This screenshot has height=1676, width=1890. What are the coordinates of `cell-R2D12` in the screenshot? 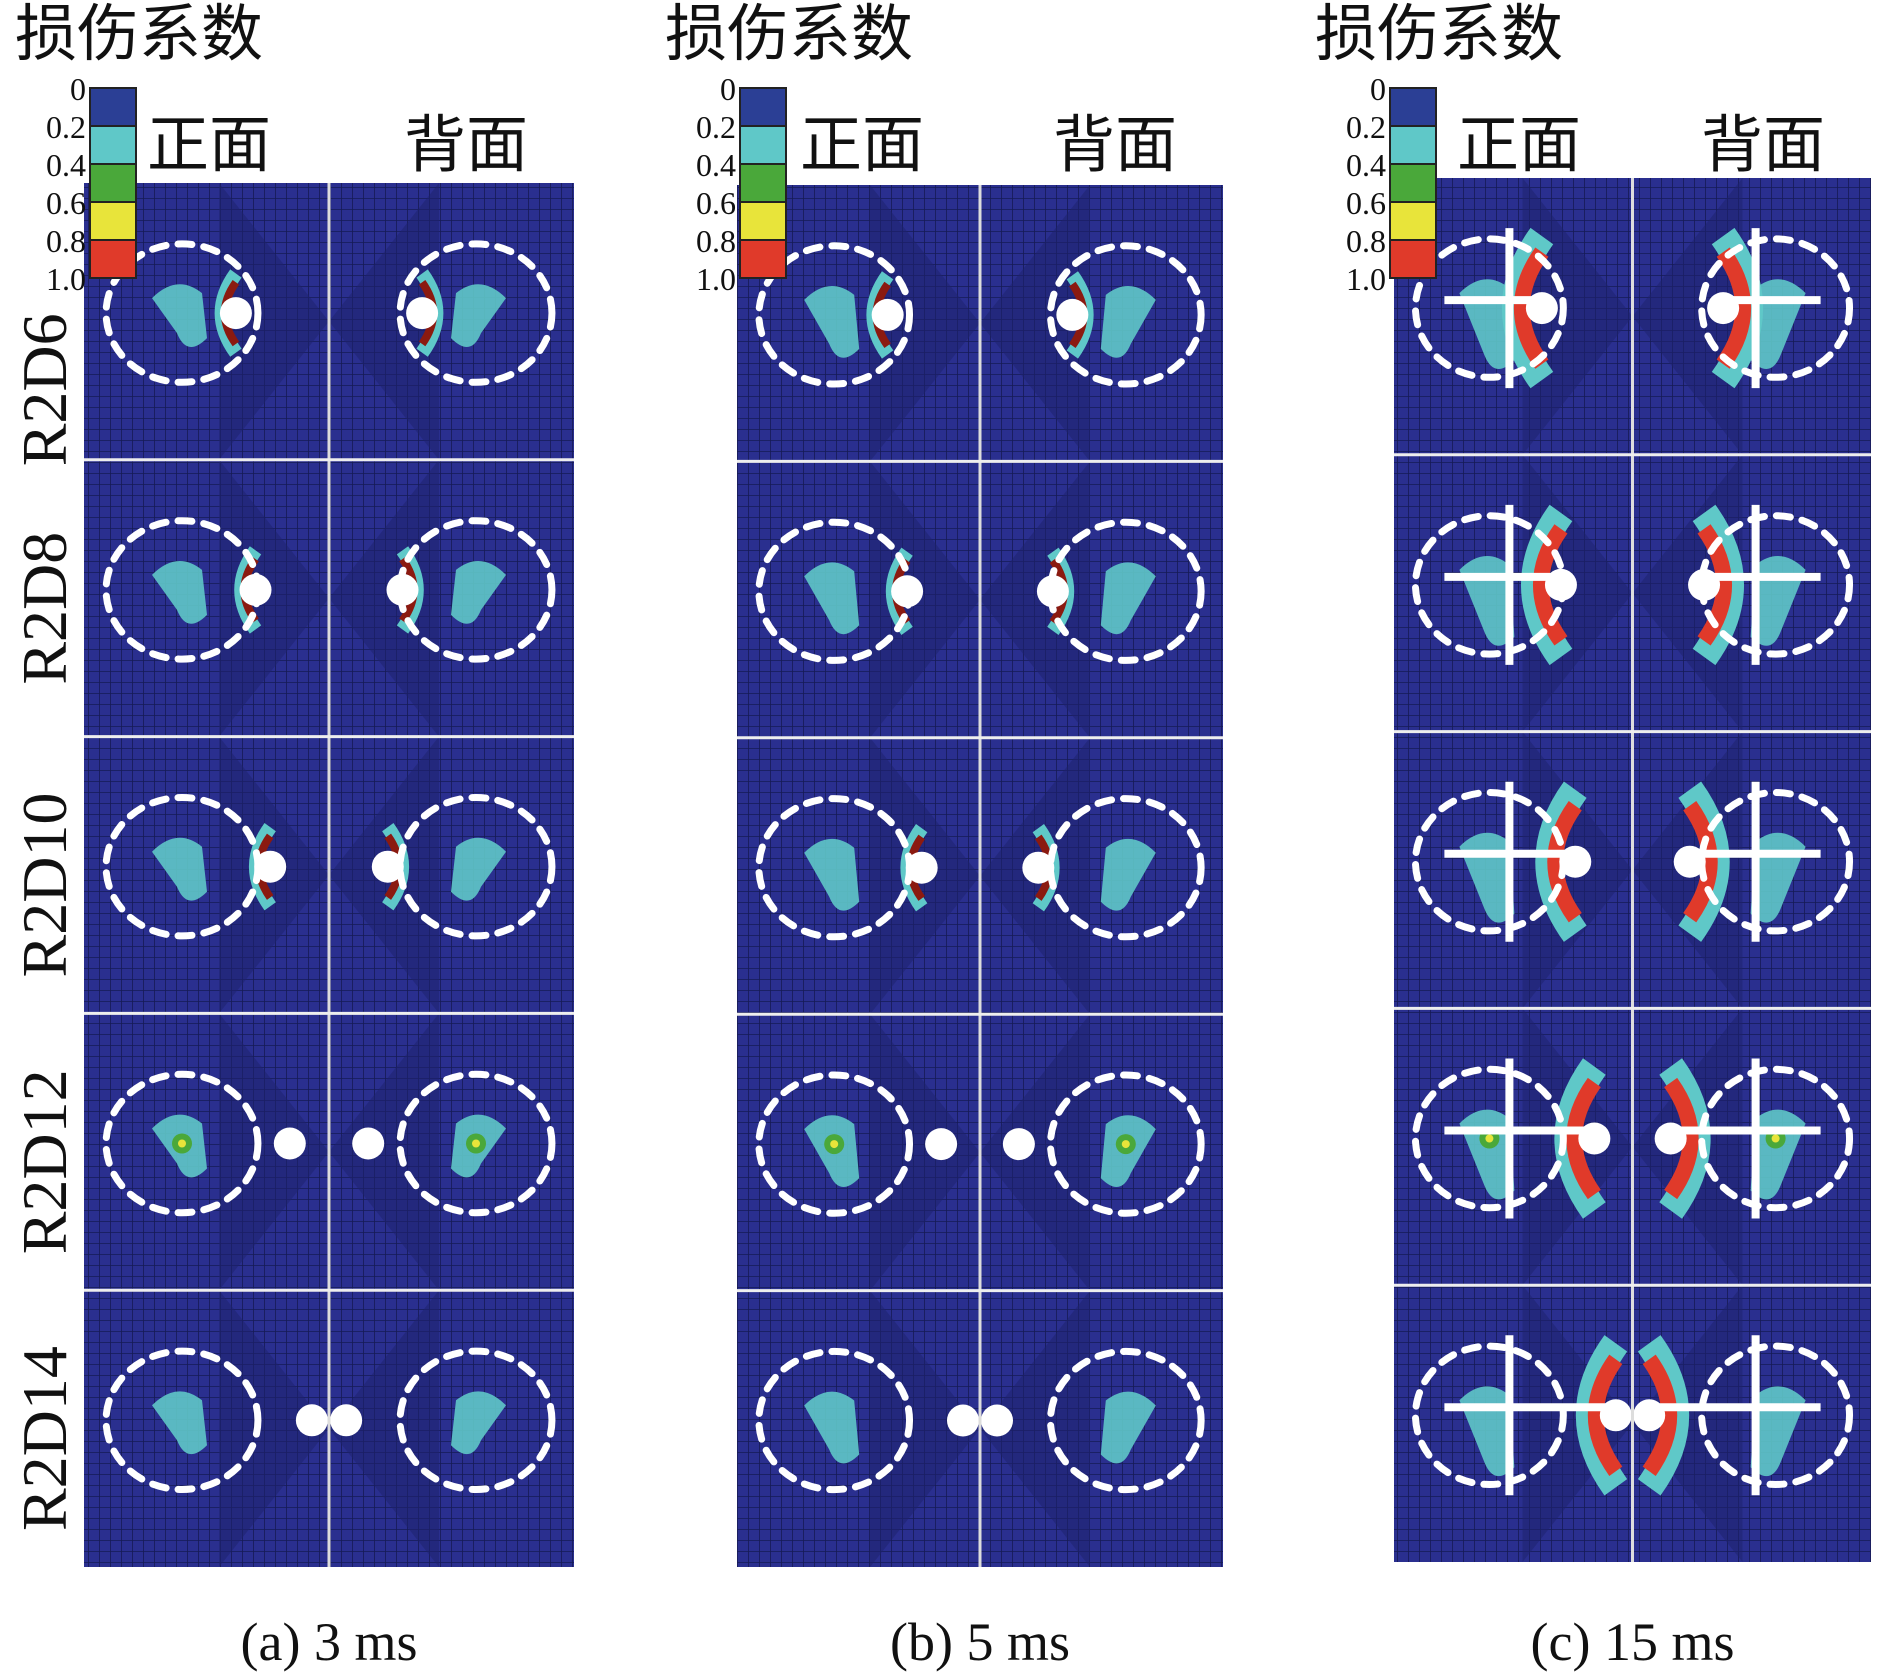 It's located at (980, 1151).